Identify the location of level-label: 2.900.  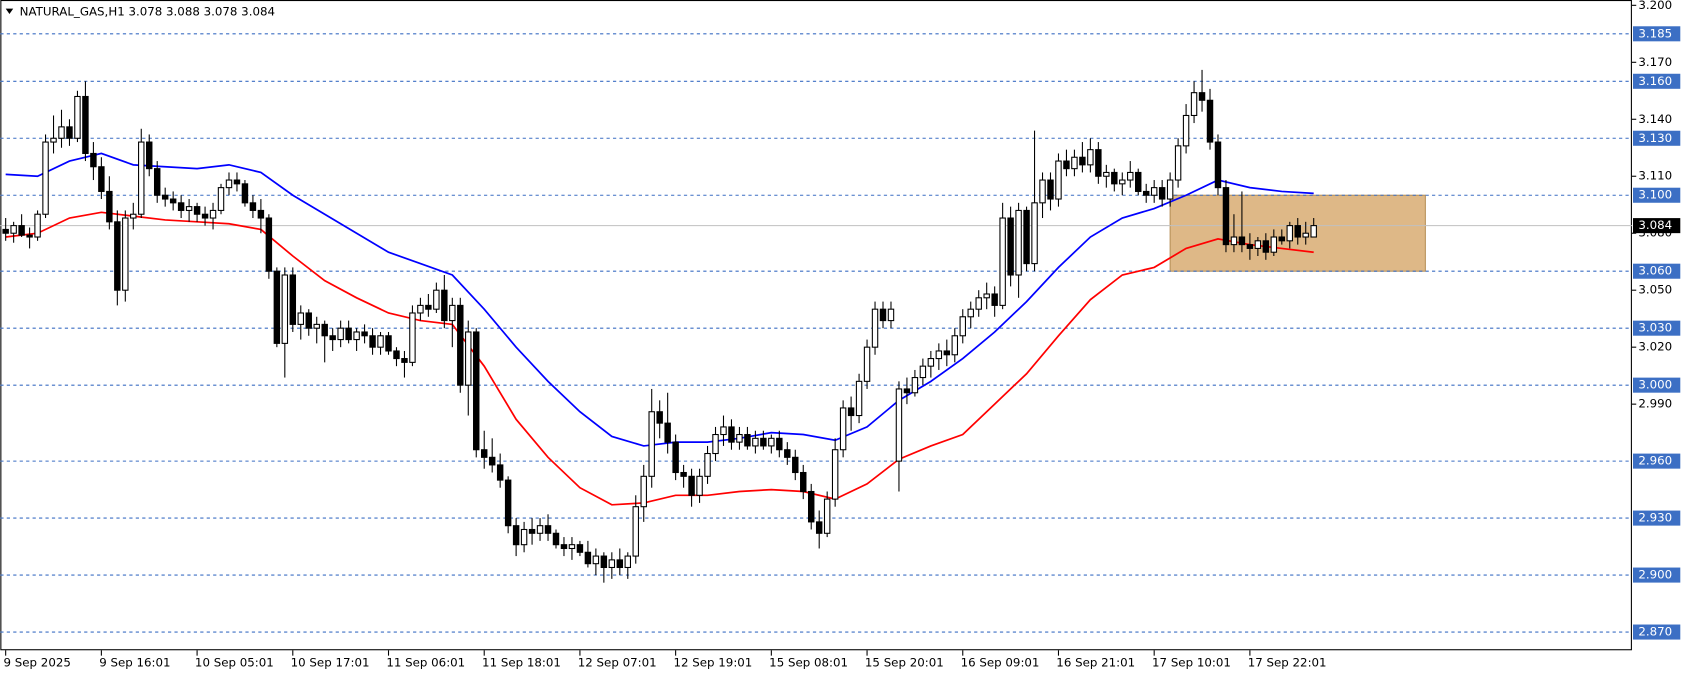
(1655, 575).